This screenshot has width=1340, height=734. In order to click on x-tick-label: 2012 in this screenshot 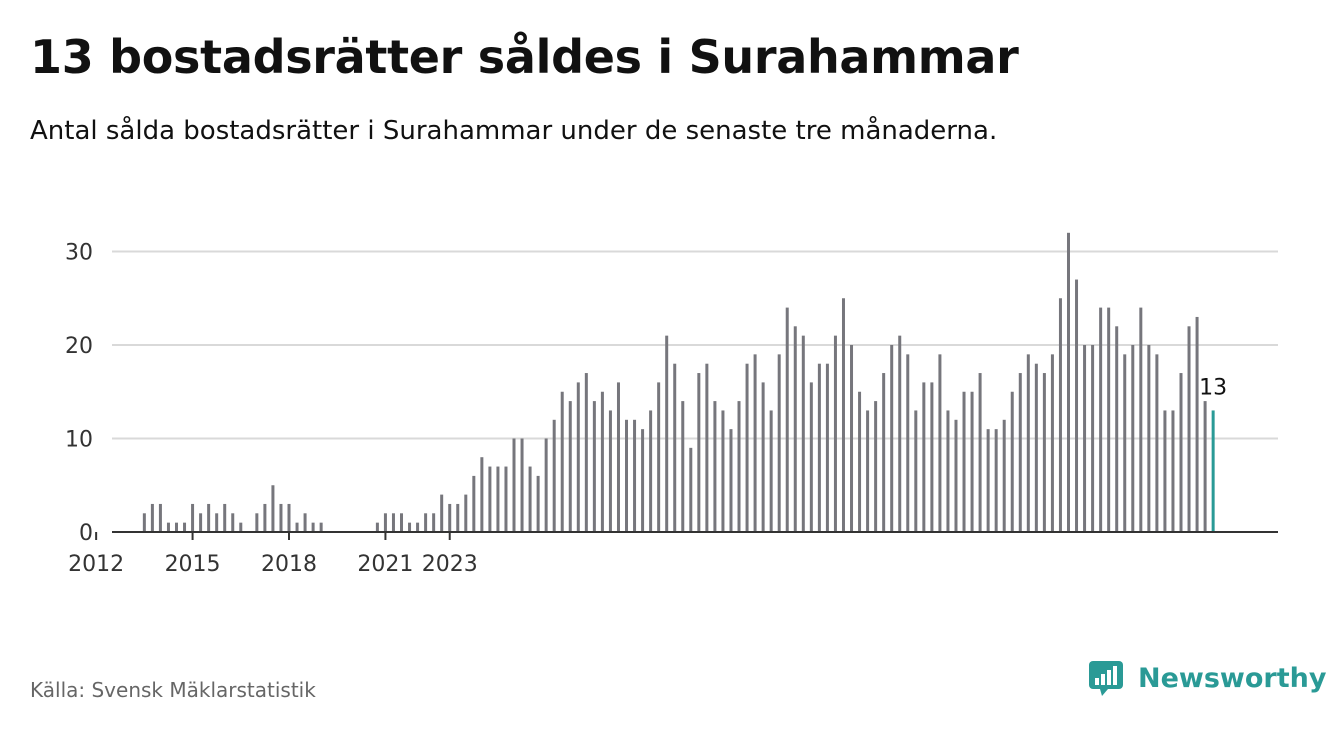, I will do `click(96, 564)`.